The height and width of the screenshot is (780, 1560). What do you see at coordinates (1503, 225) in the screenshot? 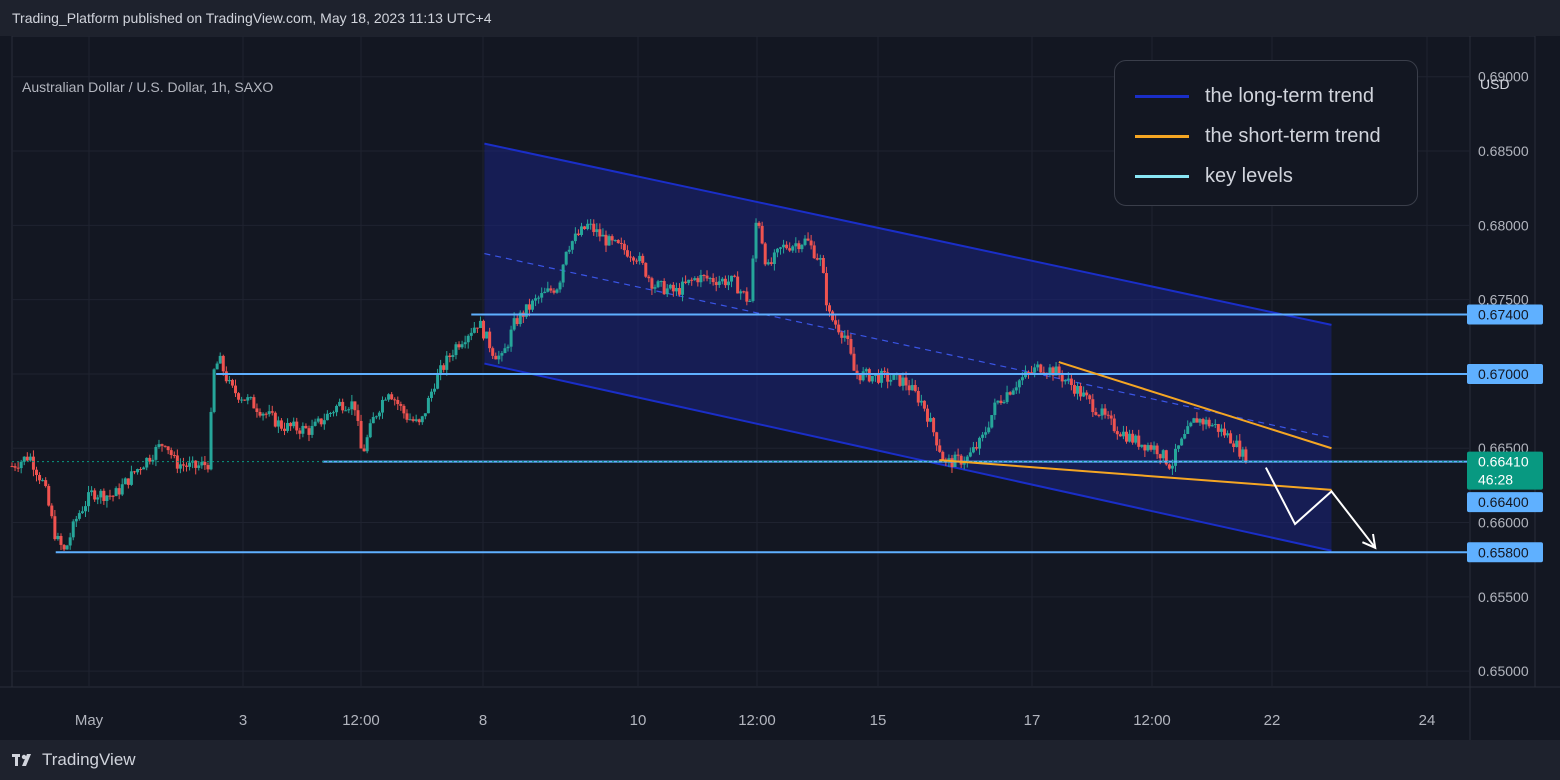
I see `y-tick-label: 0.68000` at bounding box center [1503, 225].